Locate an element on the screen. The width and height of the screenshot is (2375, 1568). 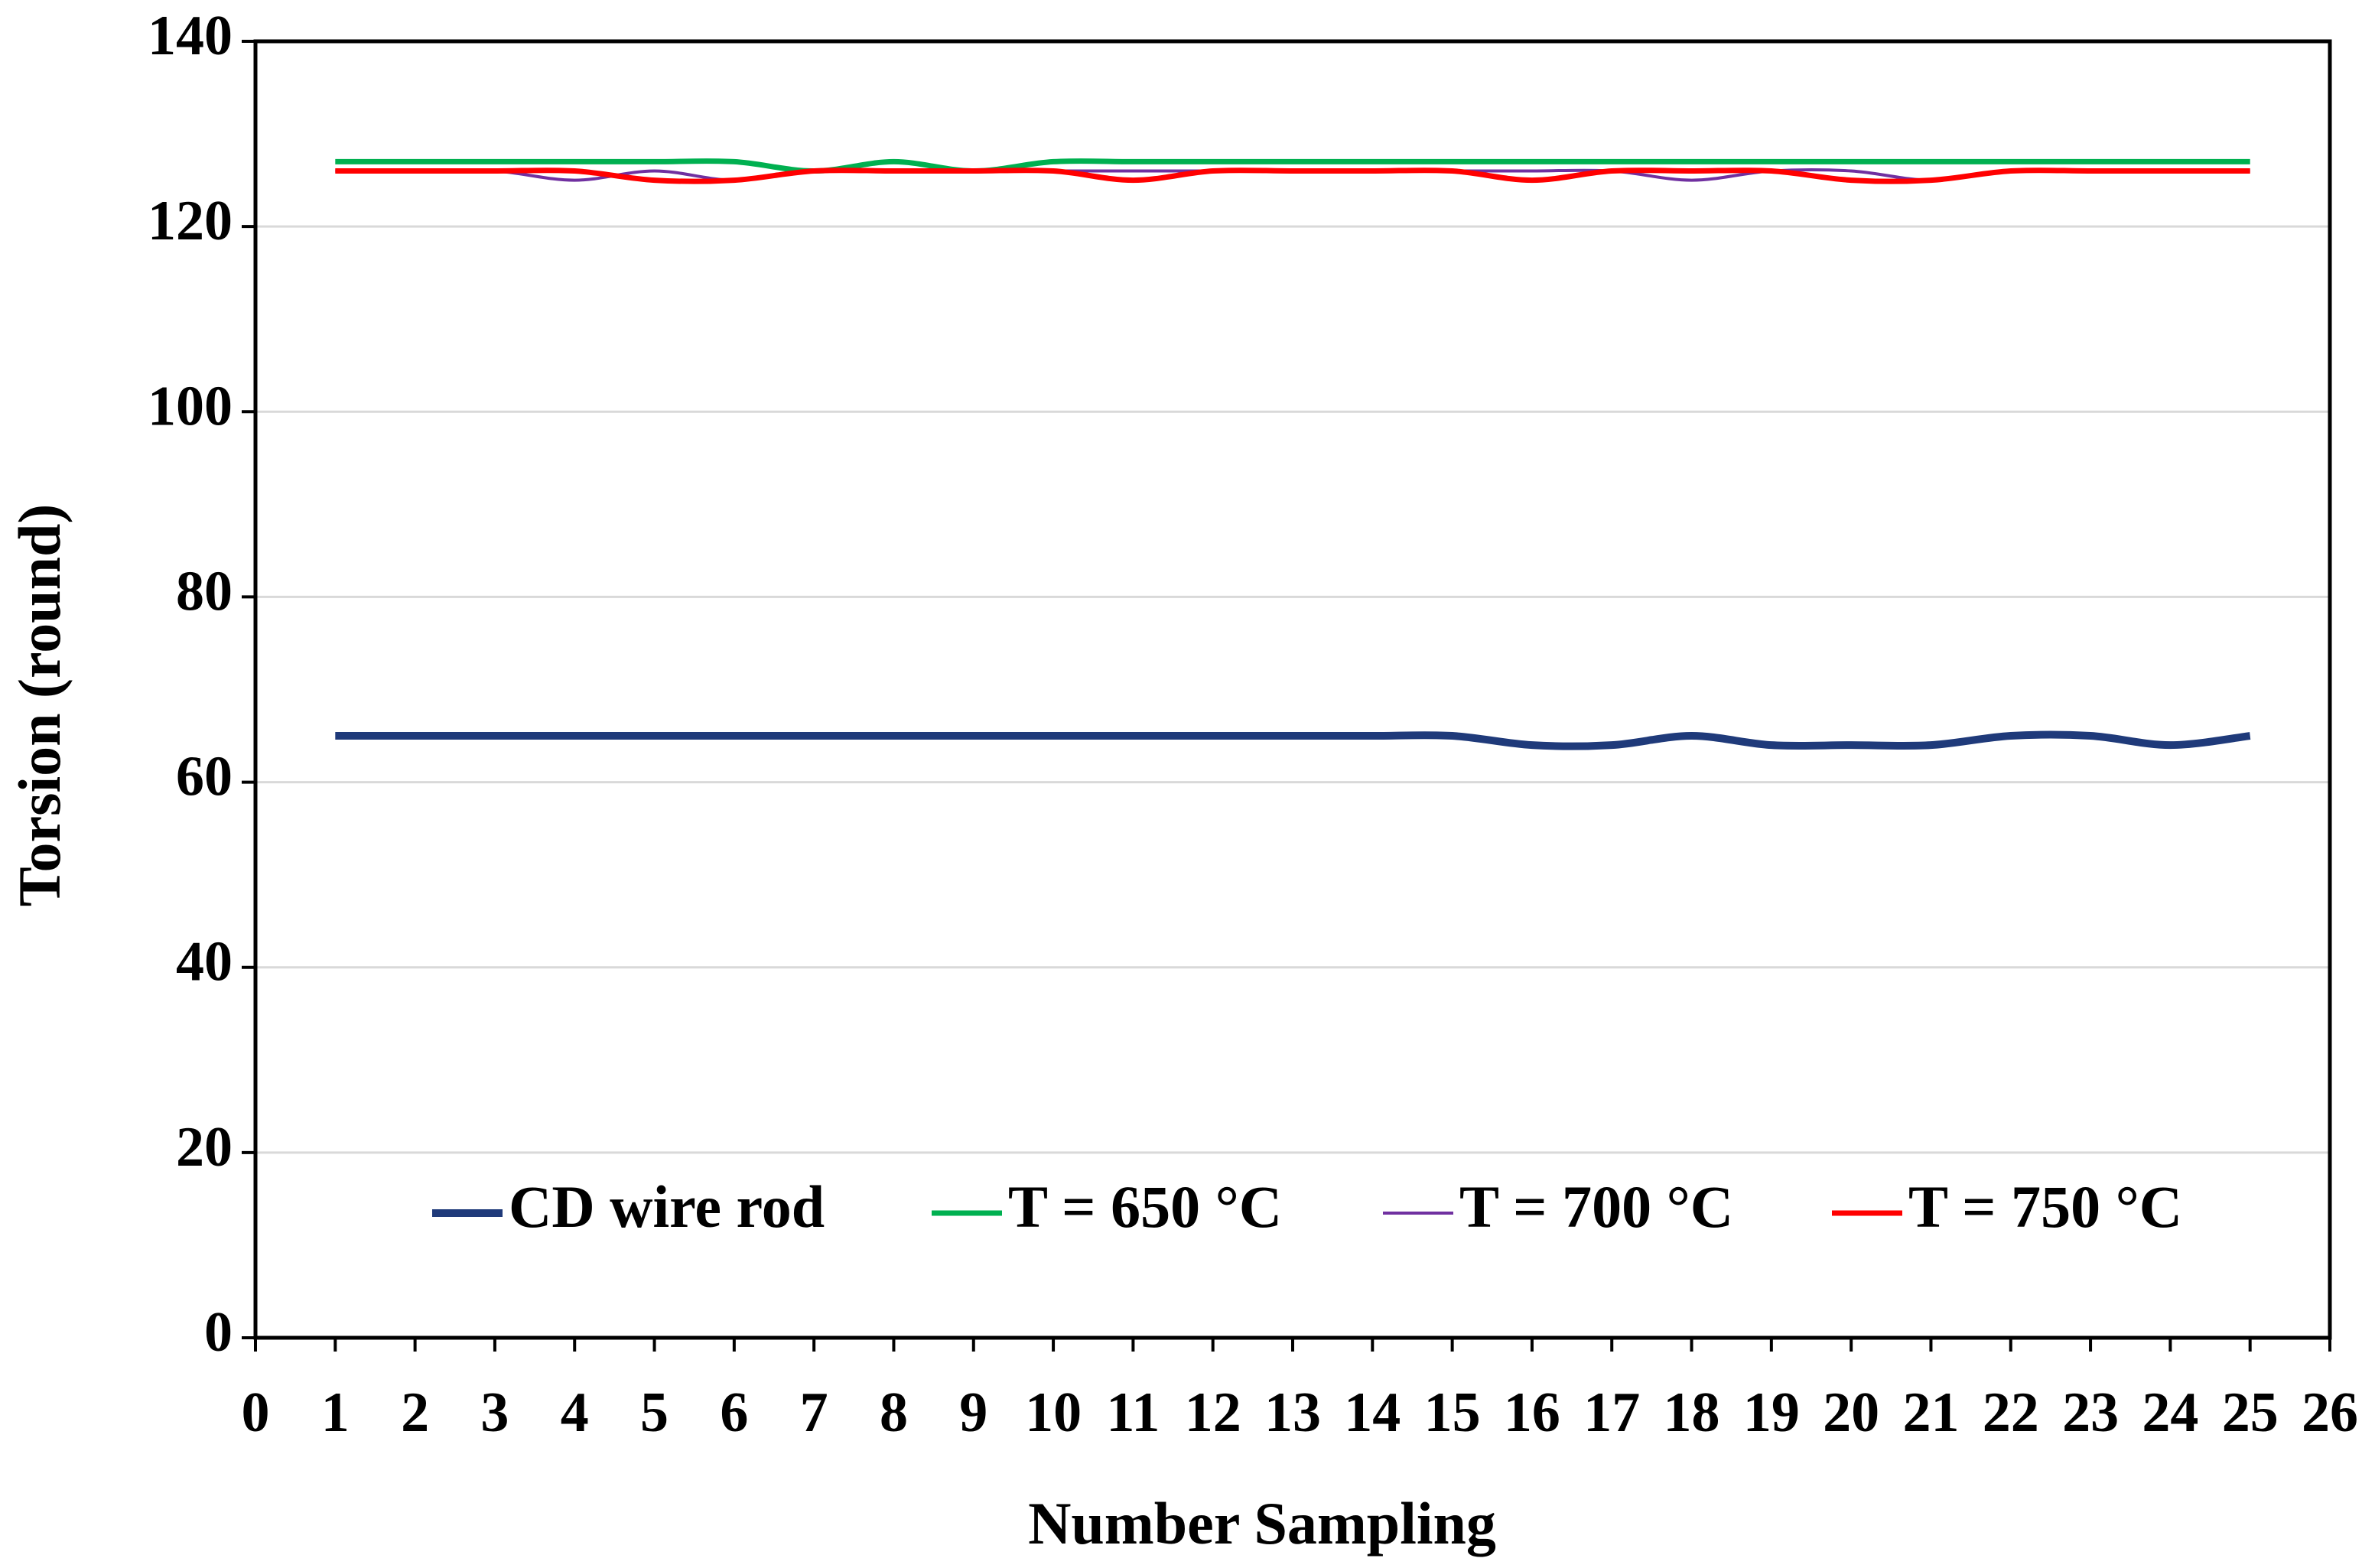
x-tick-label: 17 is located at coordinates (1611, 1412).